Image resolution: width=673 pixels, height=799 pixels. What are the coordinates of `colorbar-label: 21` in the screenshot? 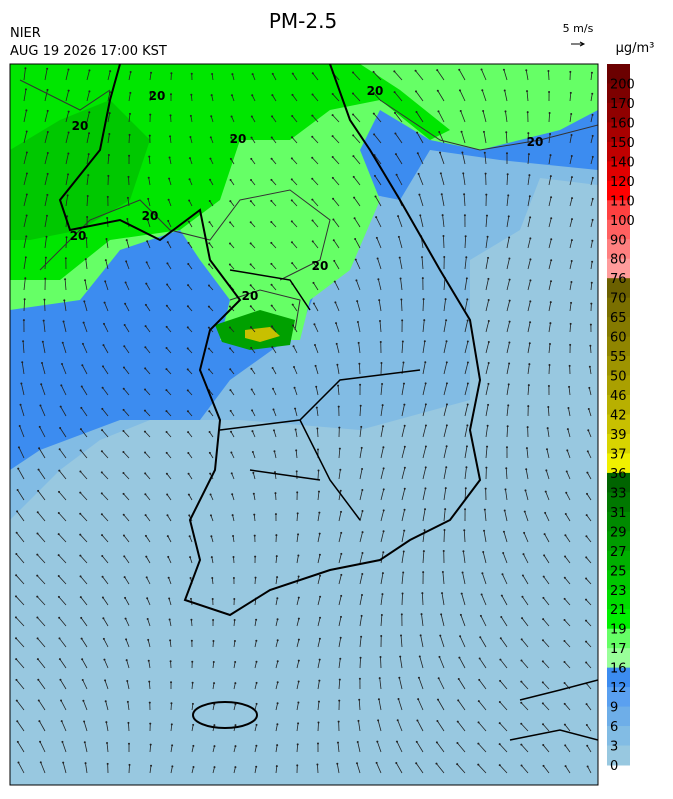 It's located at (618, 610).